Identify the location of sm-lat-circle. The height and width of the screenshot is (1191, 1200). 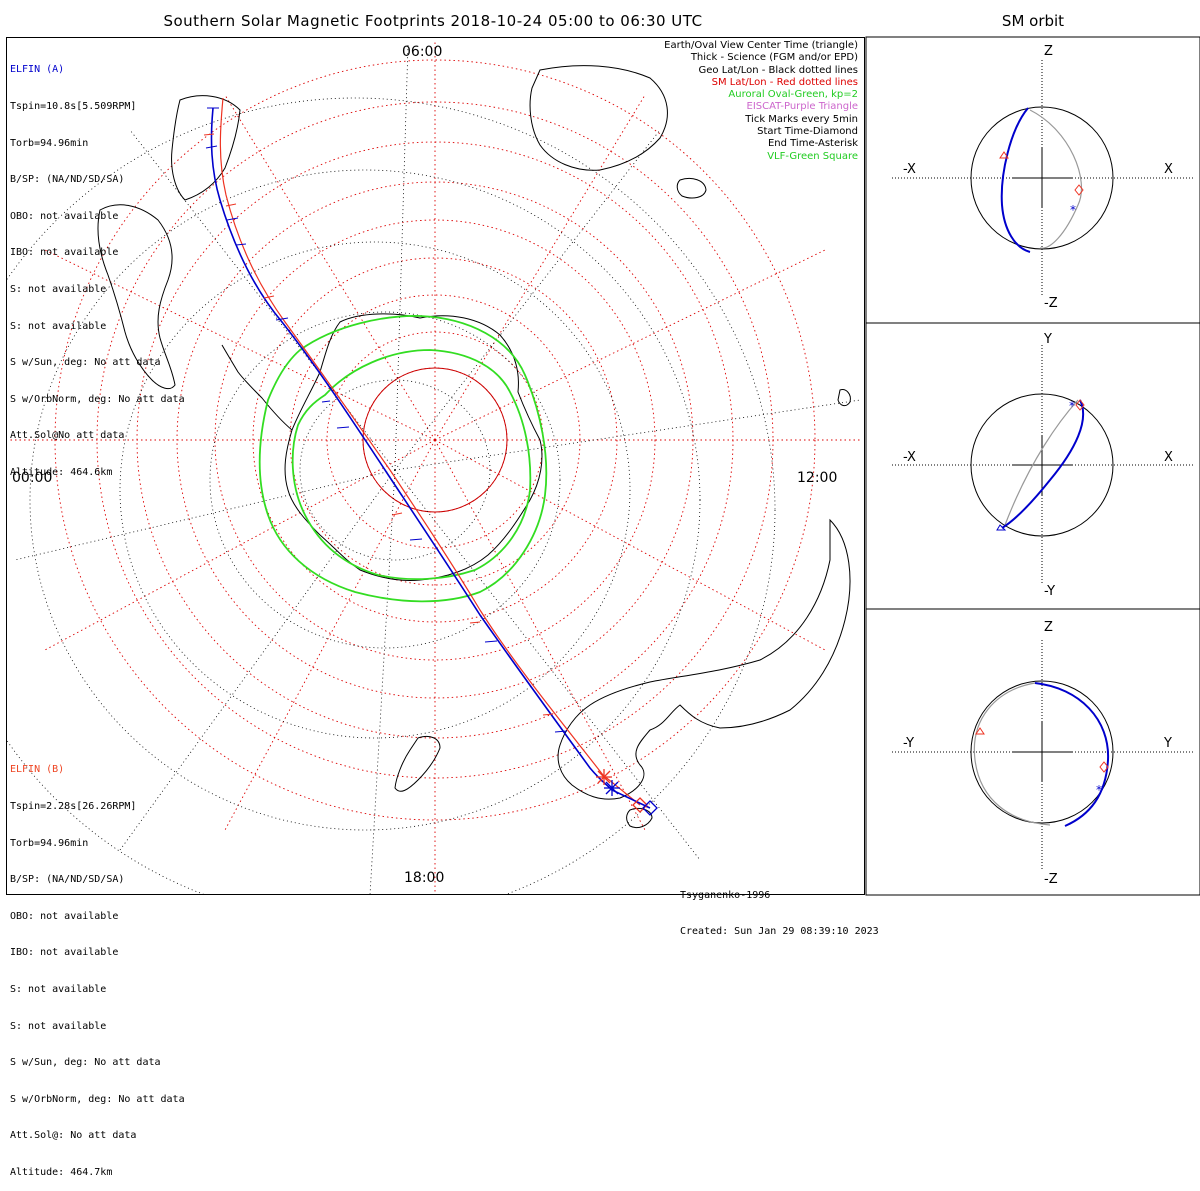
(435, 440).